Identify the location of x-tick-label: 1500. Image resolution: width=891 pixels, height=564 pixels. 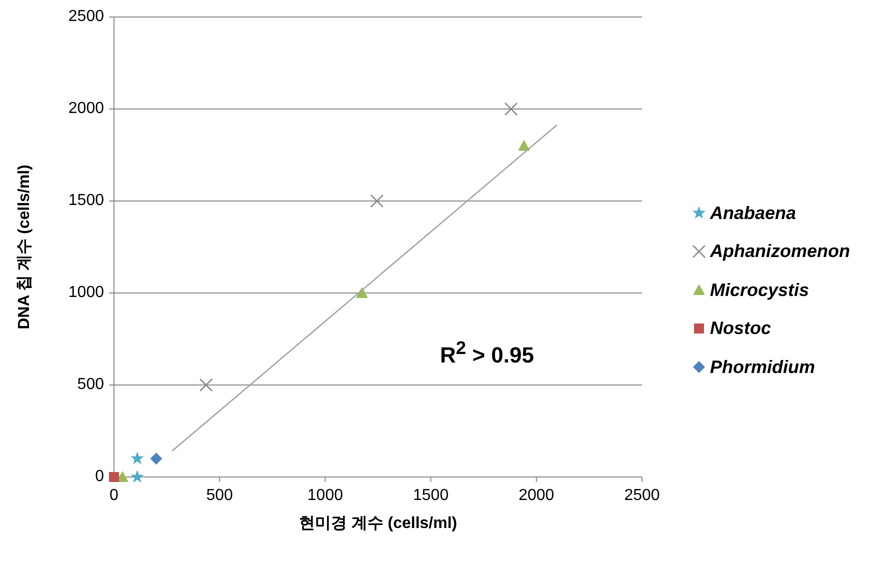
(431, 496).